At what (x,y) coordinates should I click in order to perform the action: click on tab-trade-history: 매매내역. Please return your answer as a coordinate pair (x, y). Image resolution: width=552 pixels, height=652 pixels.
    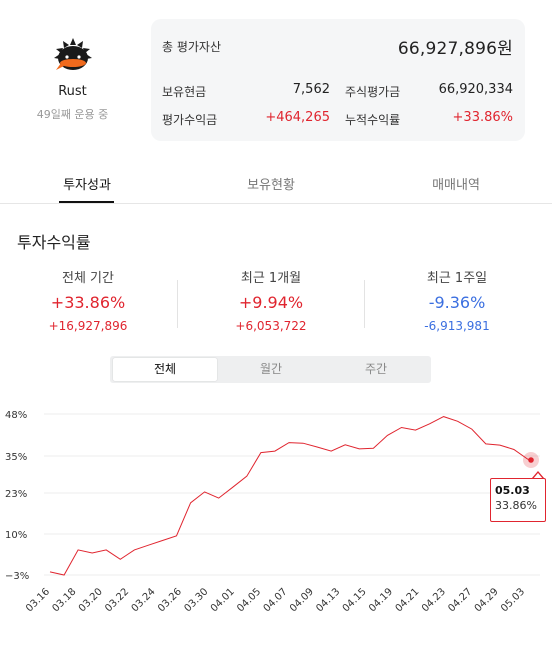
    Looking at the image, I should click on (456, 185).